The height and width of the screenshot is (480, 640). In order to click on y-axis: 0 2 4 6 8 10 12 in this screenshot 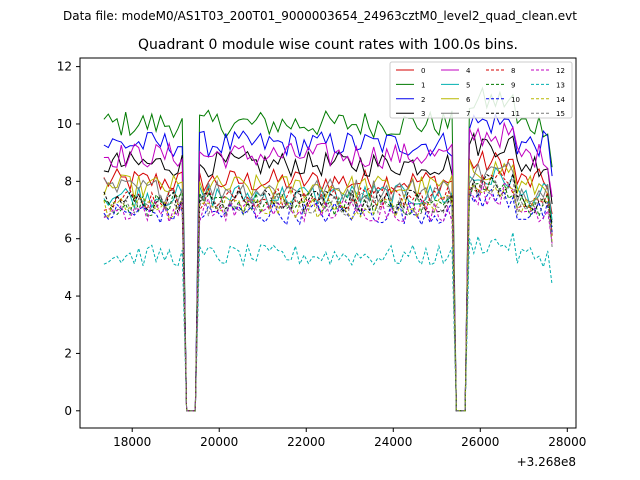, I will do `click(68, 239)`.